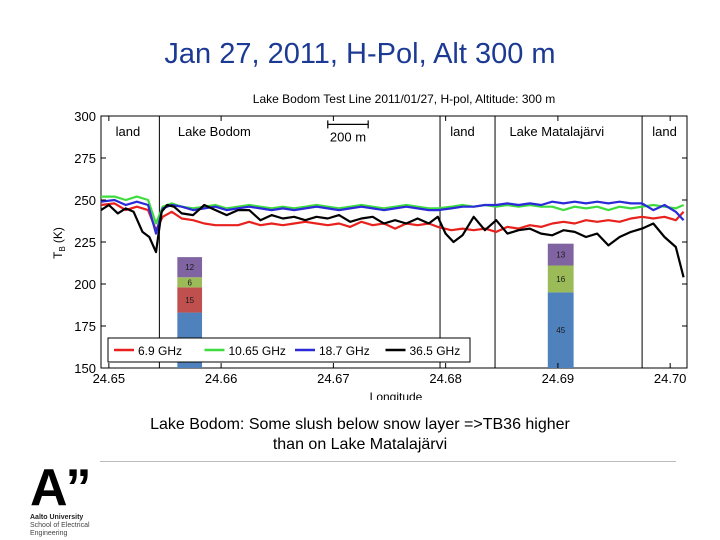 This screenshot has width=720, height=540. I want to click on region-label-4: land, so click(664, 131).